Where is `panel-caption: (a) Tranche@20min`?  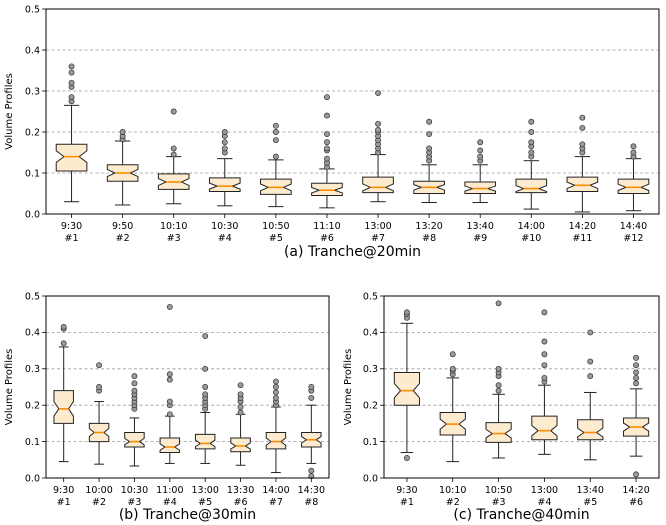
panel-caption: (a) Tranche@20min is located at coordinates (352, 252).